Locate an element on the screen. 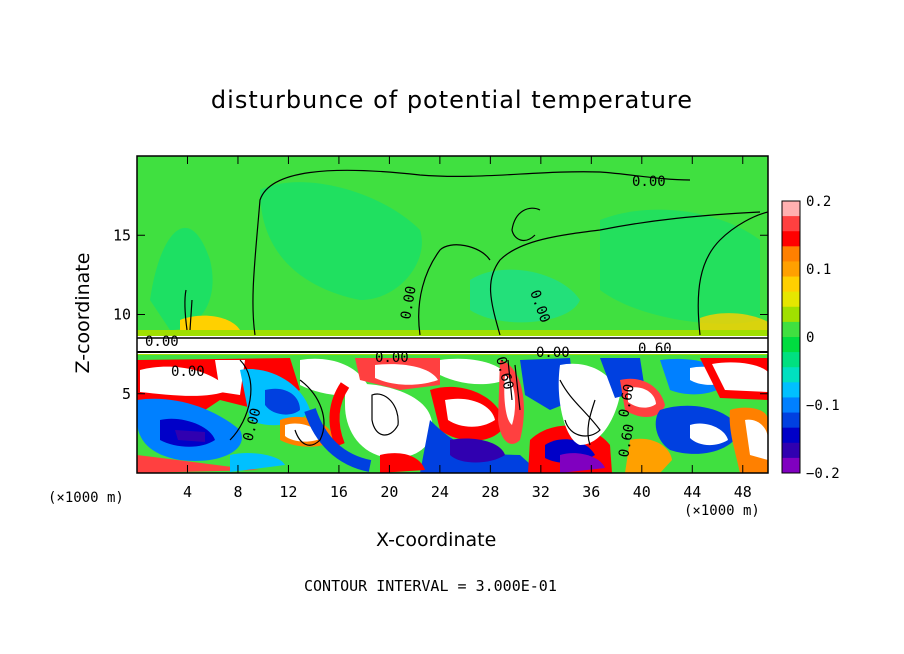 This screenshot has height=654, width=904. y-tick-label: 10 is located at coordinates (122, 315).